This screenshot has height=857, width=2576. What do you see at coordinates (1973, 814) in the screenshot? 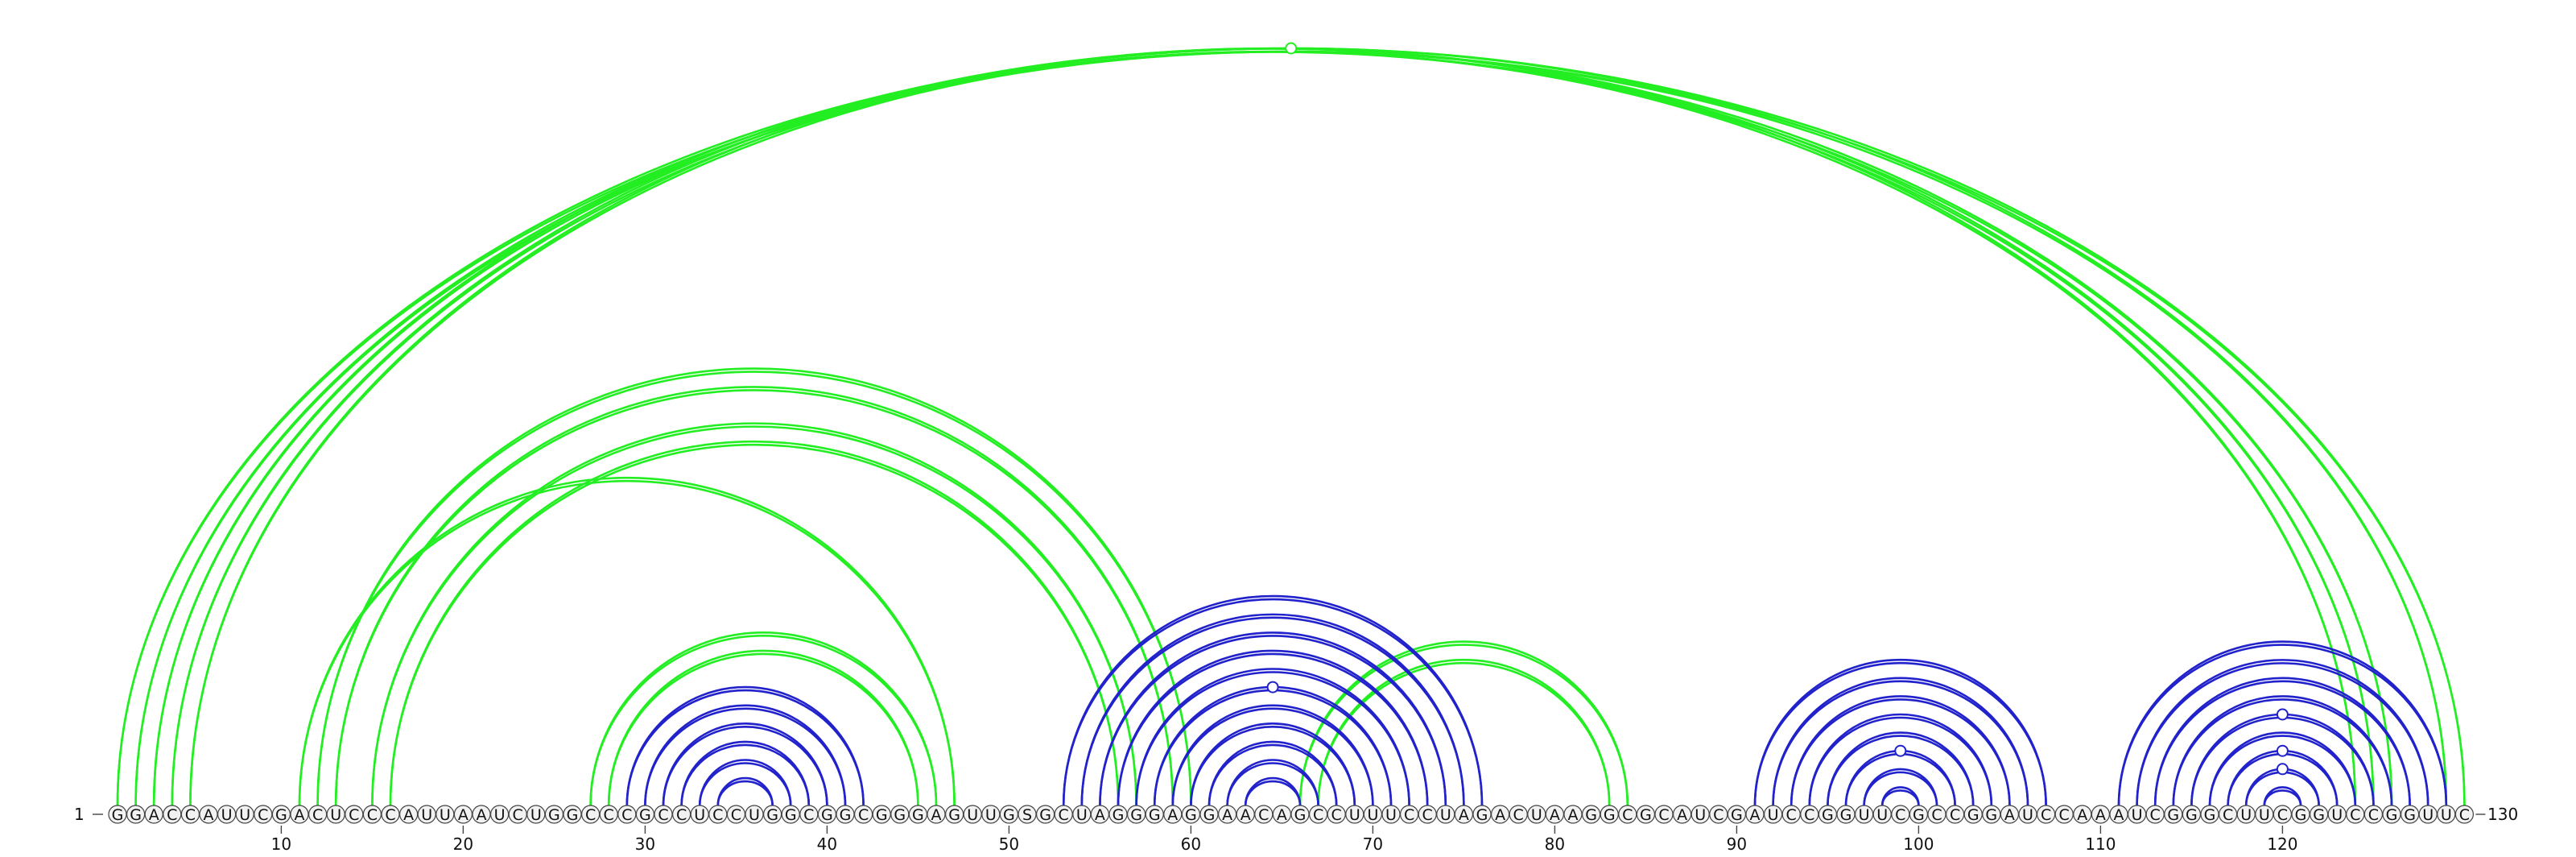
I see `nucleotide-103: G` at bounding box center [1973, 814].